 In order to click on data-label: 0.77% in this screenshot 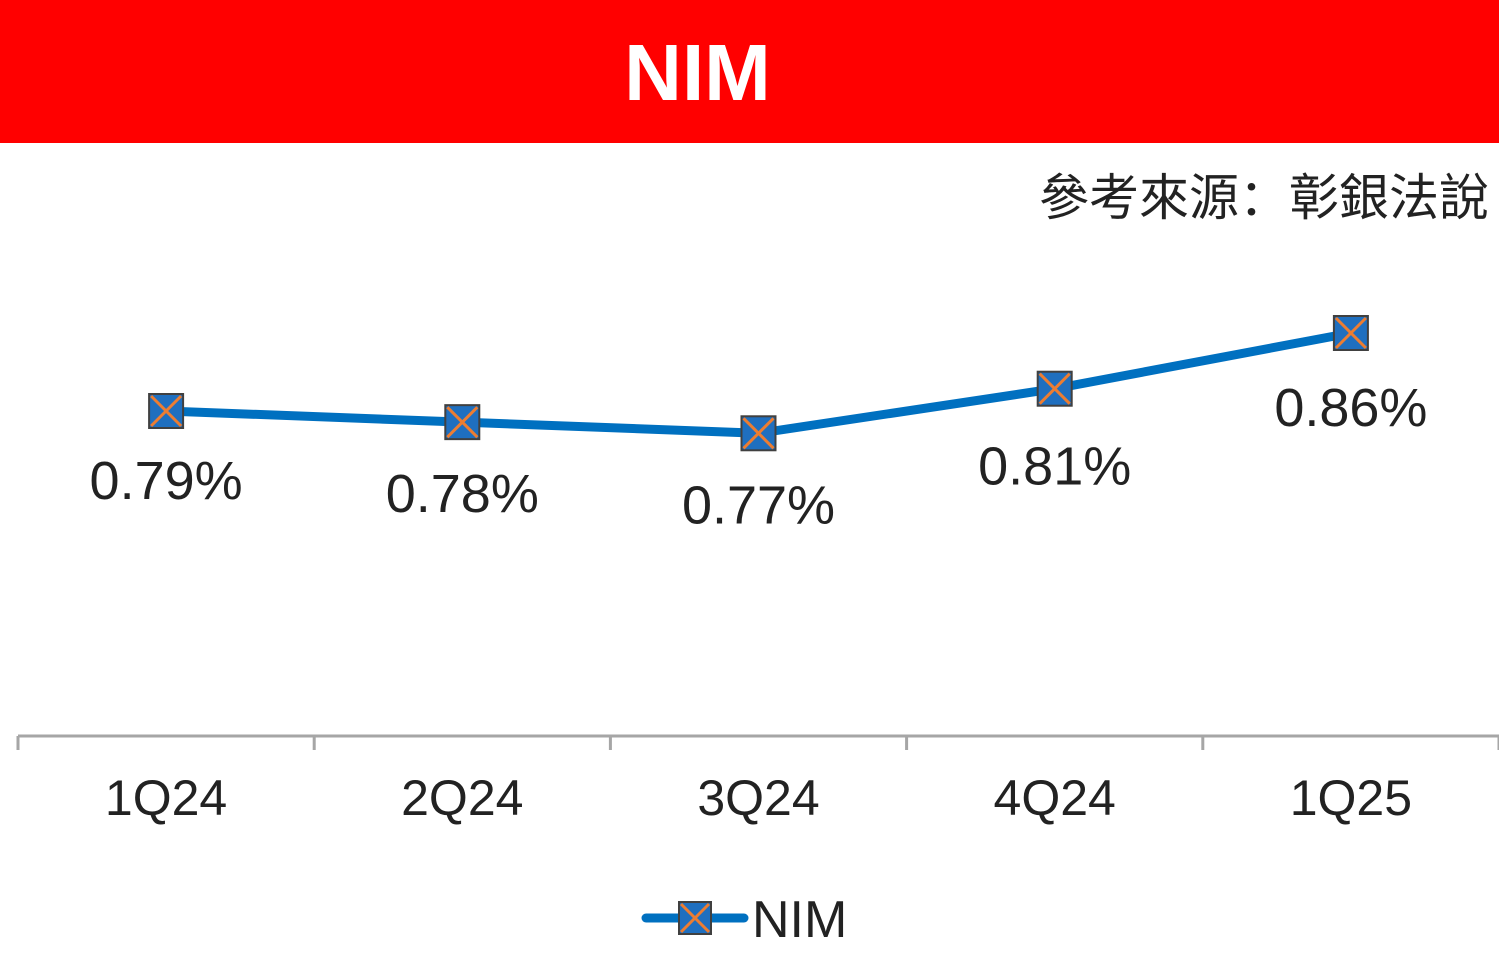, I will do `click(758, 505)`.